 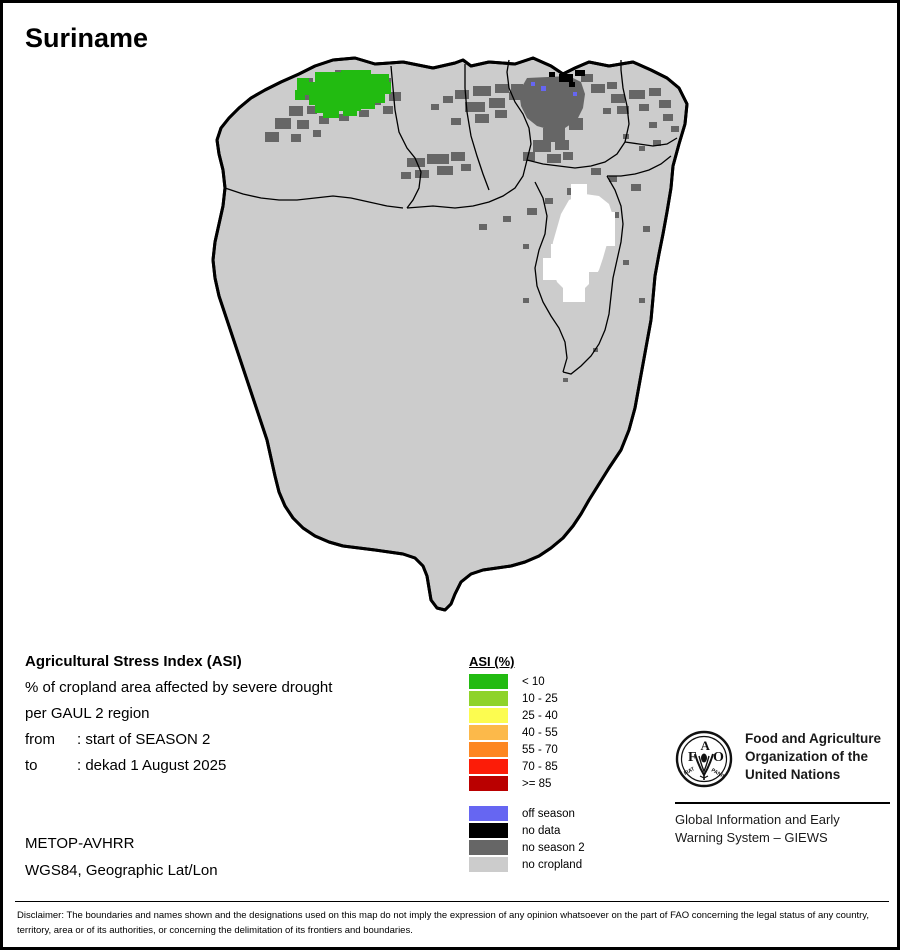 I want to click on legend-row-no-season-2: no season 2, so click(x=527, y=847).